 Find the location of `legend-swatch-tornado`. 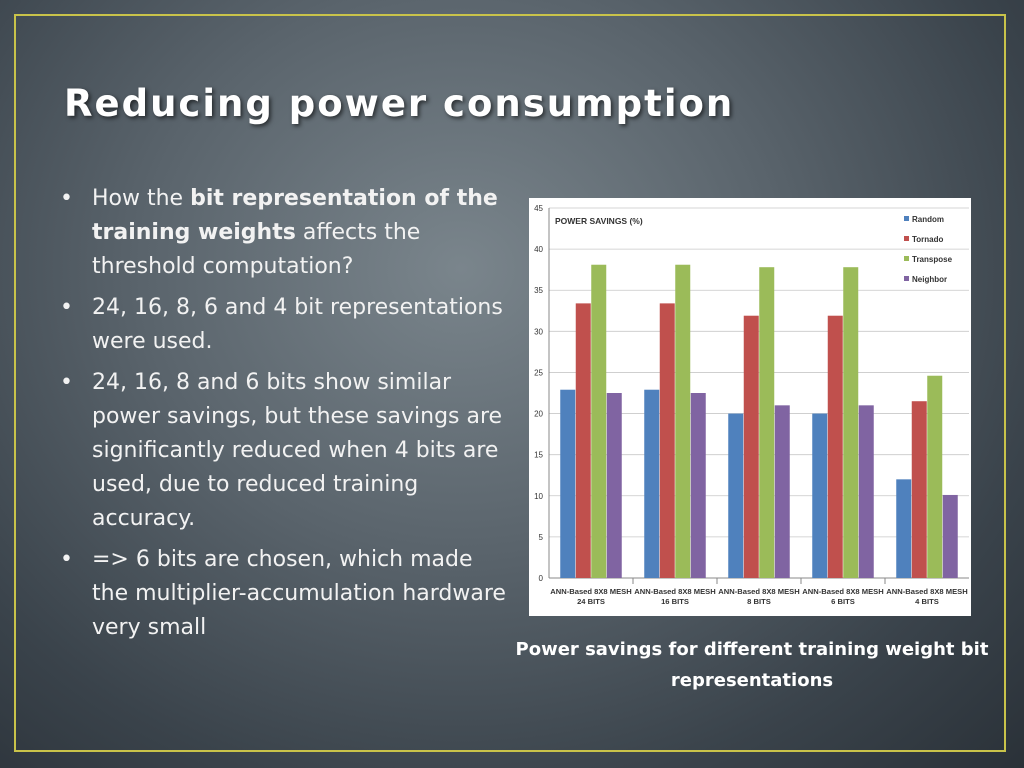

legend-swatch-tornado is located at coordinates (906, 238).